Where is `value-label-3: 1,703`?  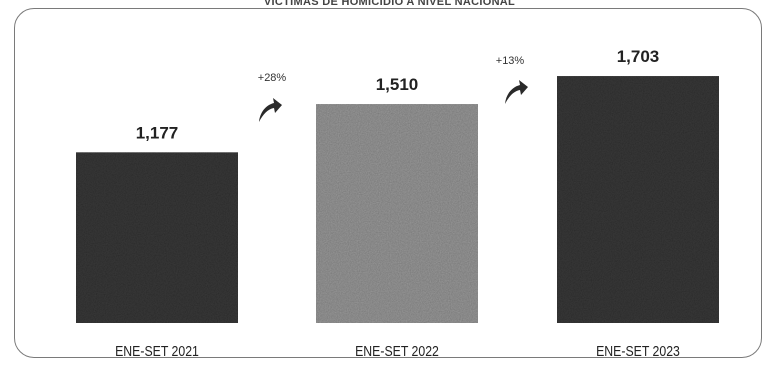 value-label-3: 1,703 is located at coordinates (638, 56).